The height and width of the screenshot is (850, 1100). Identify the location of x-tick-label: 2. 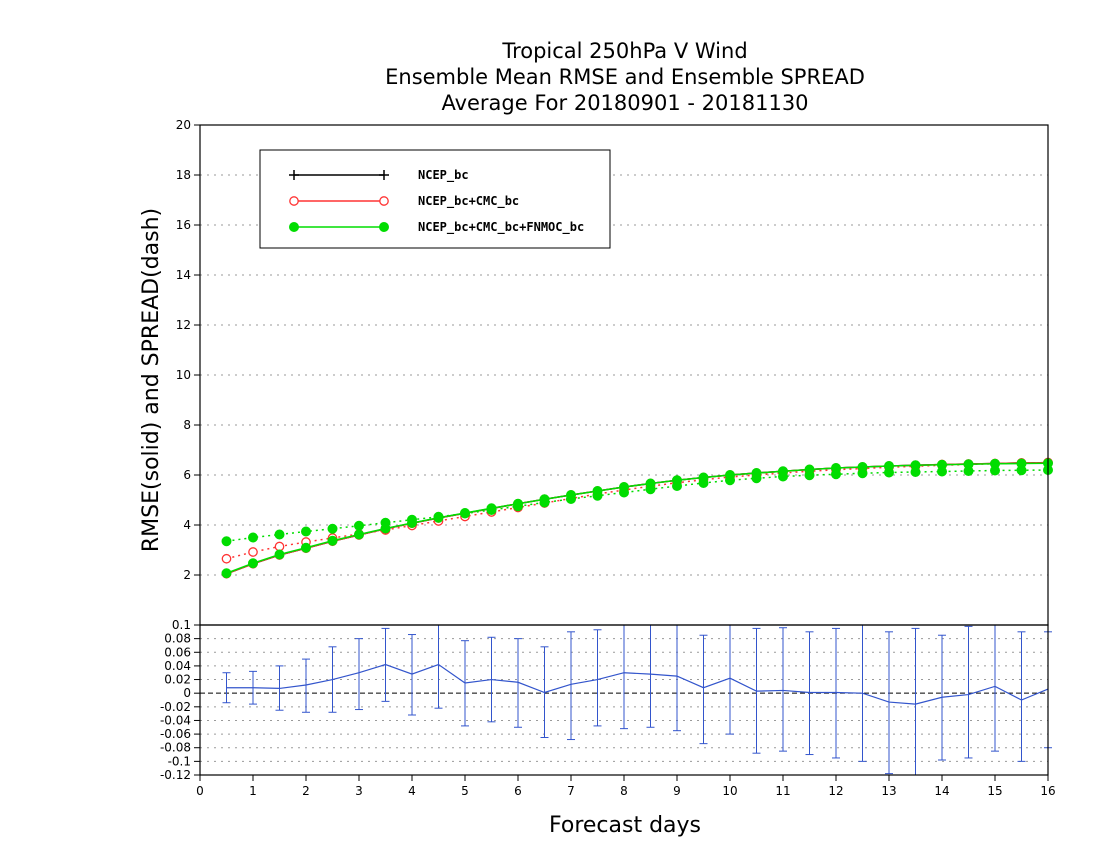
(306, 791).